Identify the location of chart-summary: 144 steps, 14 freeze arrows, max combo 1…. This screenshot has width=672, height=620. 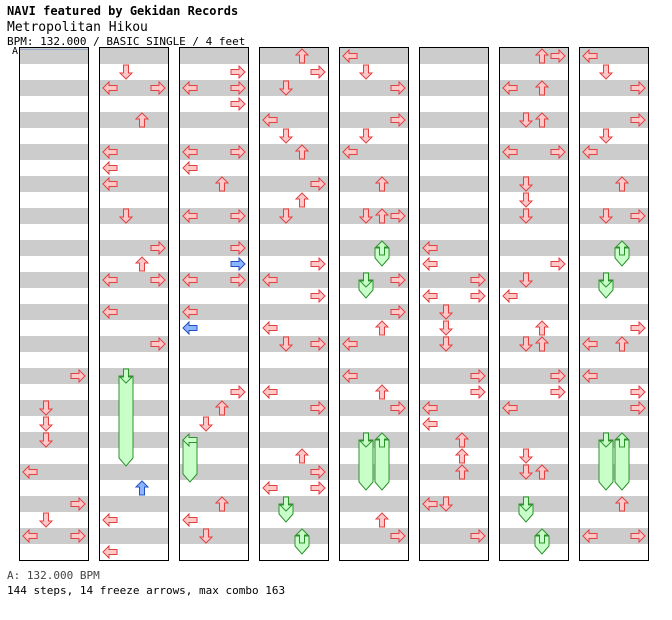
(146, 590).